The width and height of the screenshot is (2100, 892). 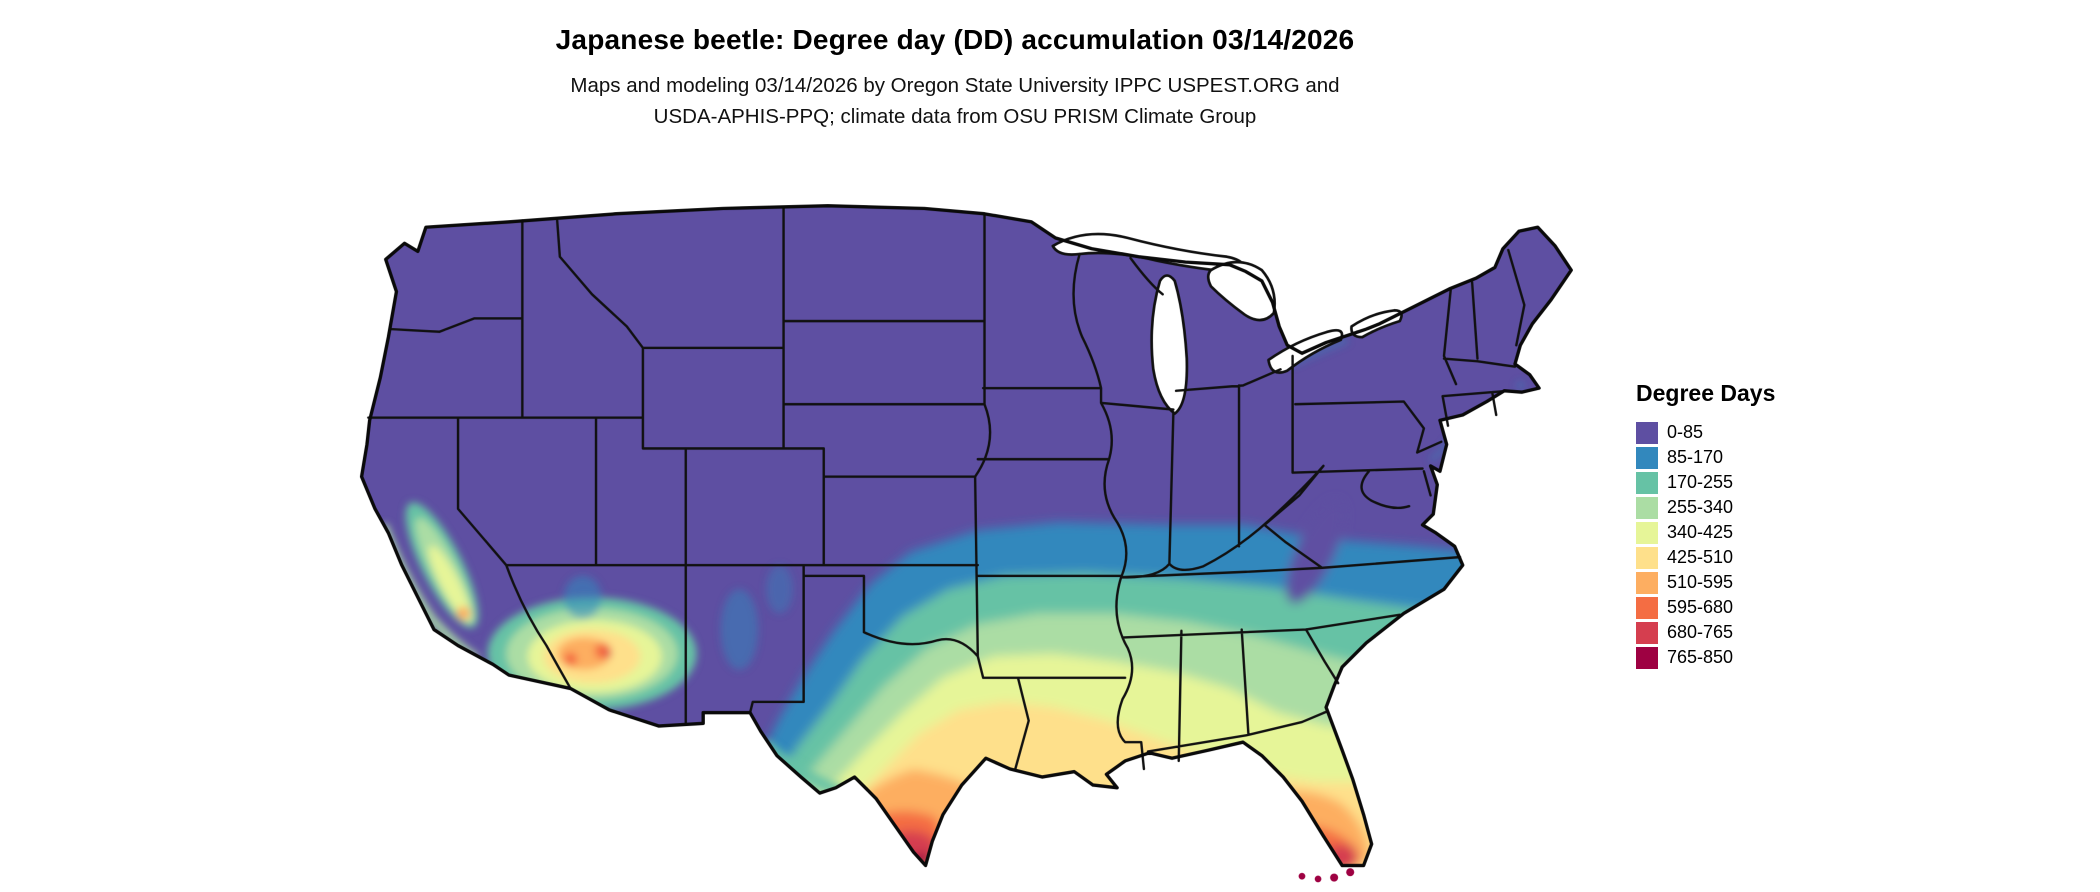 I want to click on legend-label: 255-340, so click(x=1700, y=507).